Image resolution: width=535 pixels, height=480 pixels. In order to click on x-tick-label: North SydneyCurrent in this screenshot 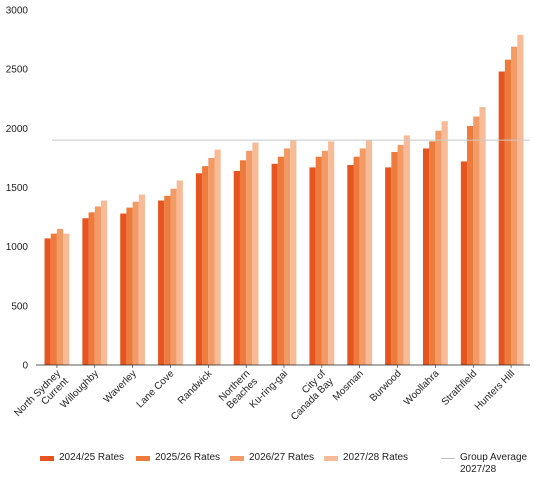, I will do `click(41, 397)`.